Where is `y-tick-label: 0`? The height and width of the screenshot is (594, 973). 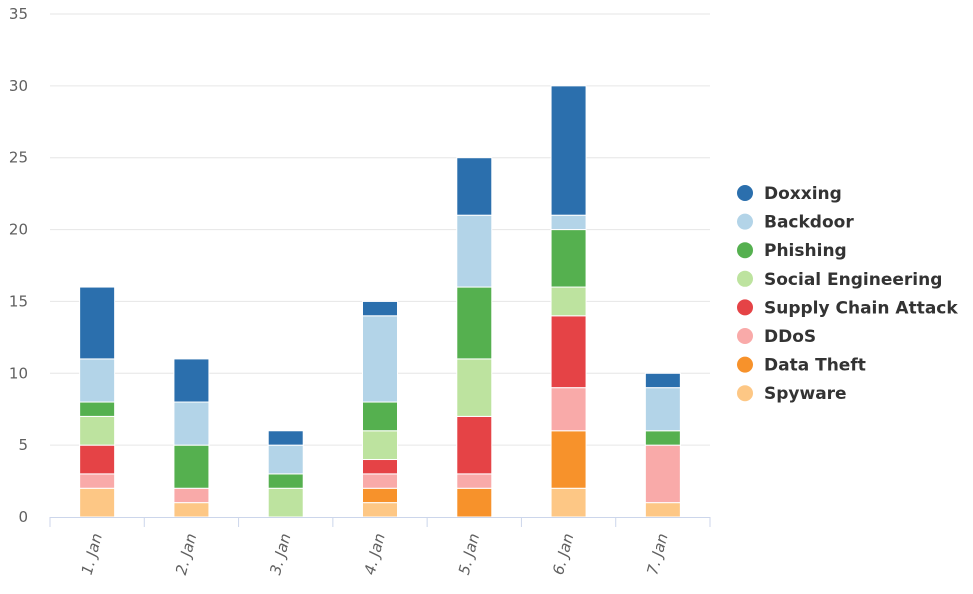 y-tick-label: 0 is located at coordinates (23, 517).